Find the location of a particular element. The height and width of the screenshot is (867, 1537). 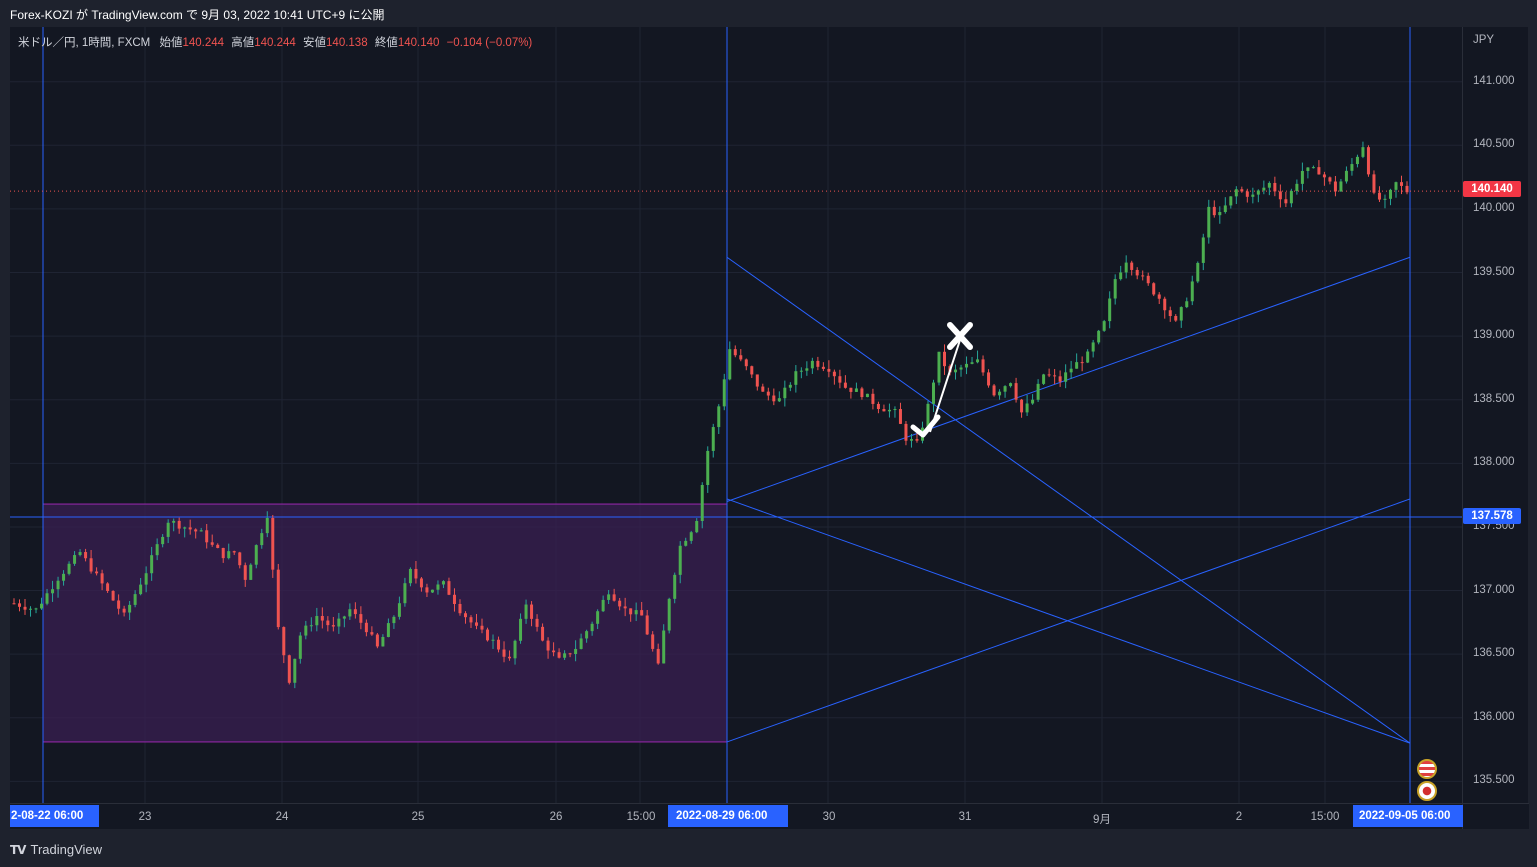

legend-open-label: 始値 is located at coordinates (171, 43).